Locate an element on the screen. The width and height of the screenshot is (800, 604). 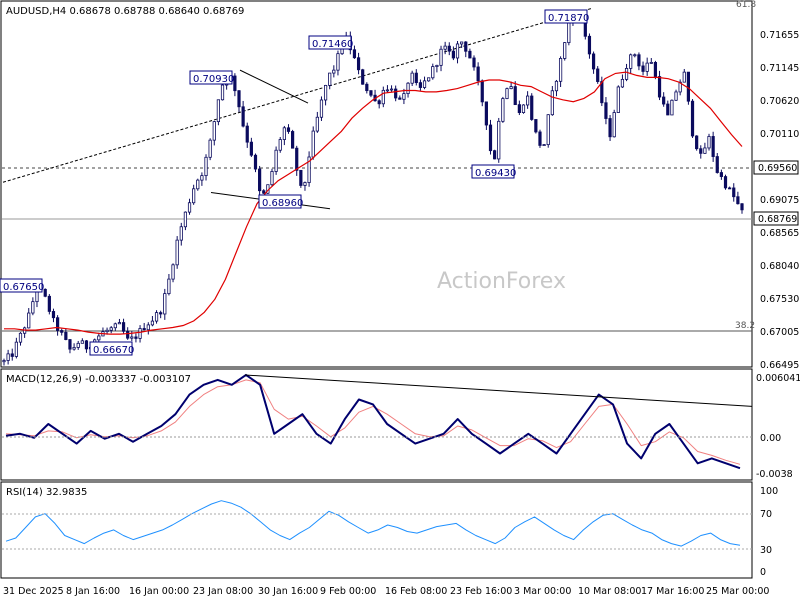
price-tick-label: 0.67005 is located at coordinates (779, 332).